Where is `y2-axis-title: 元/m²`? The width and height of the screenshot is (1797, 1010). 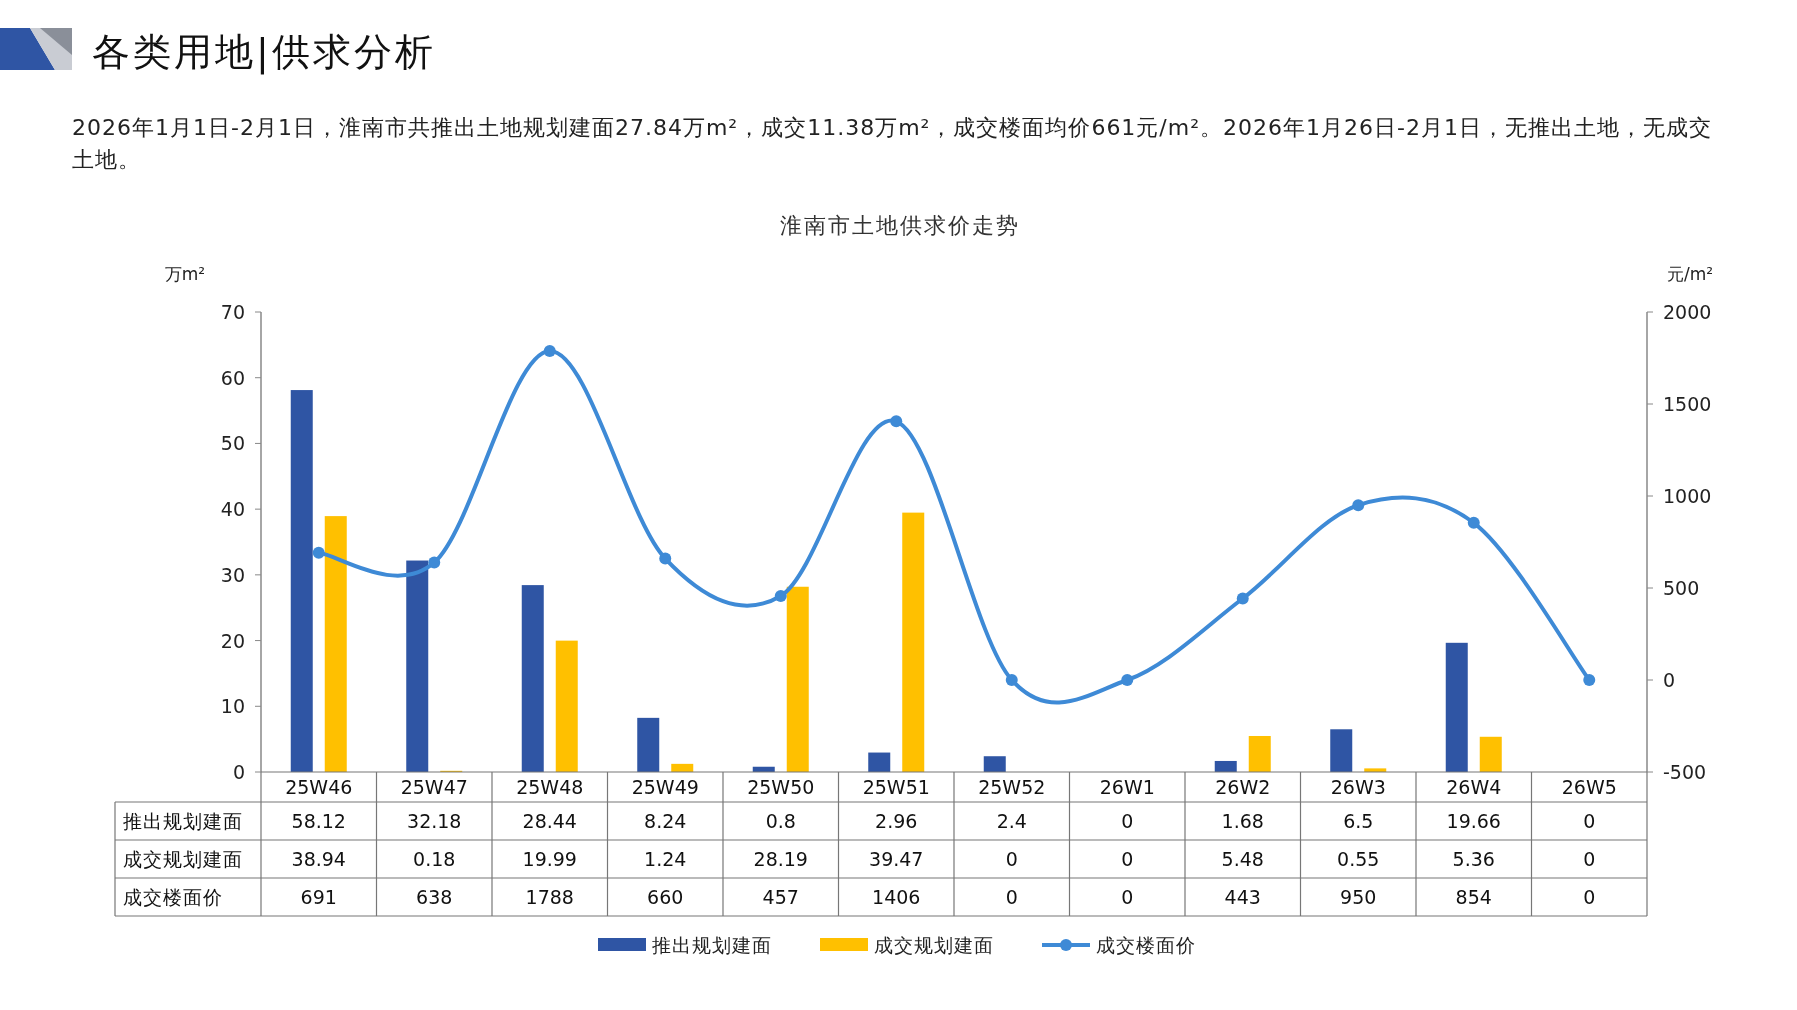
y2-axis-title: 元/m² is located at coordinates (1690, 274).